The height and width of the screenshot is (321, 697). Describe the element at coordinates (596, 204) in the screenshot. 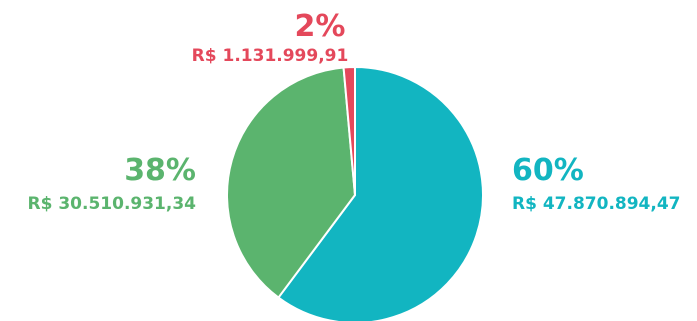

I see `slice-amount-label-0: R$ 47.870.894,47` at that location.